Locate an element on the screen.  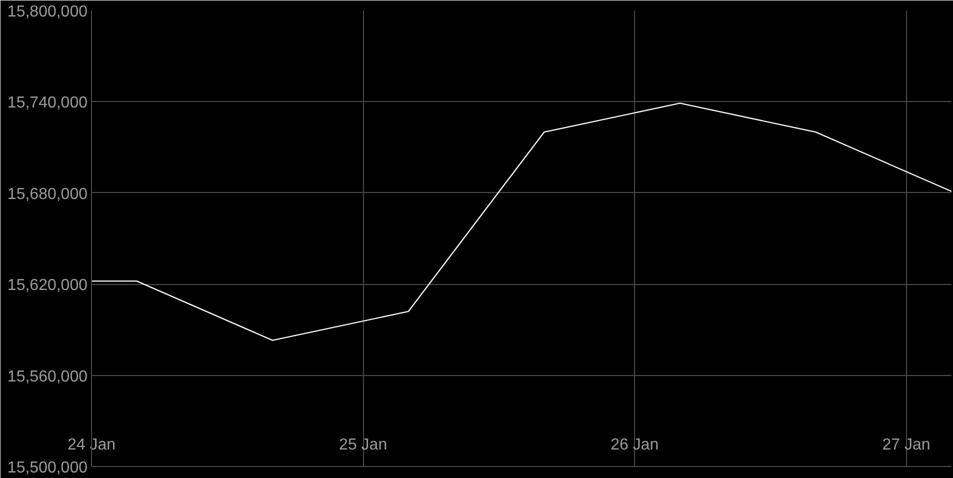
y-tick-label: 15,800,000 is located at coordinates (47, 12).